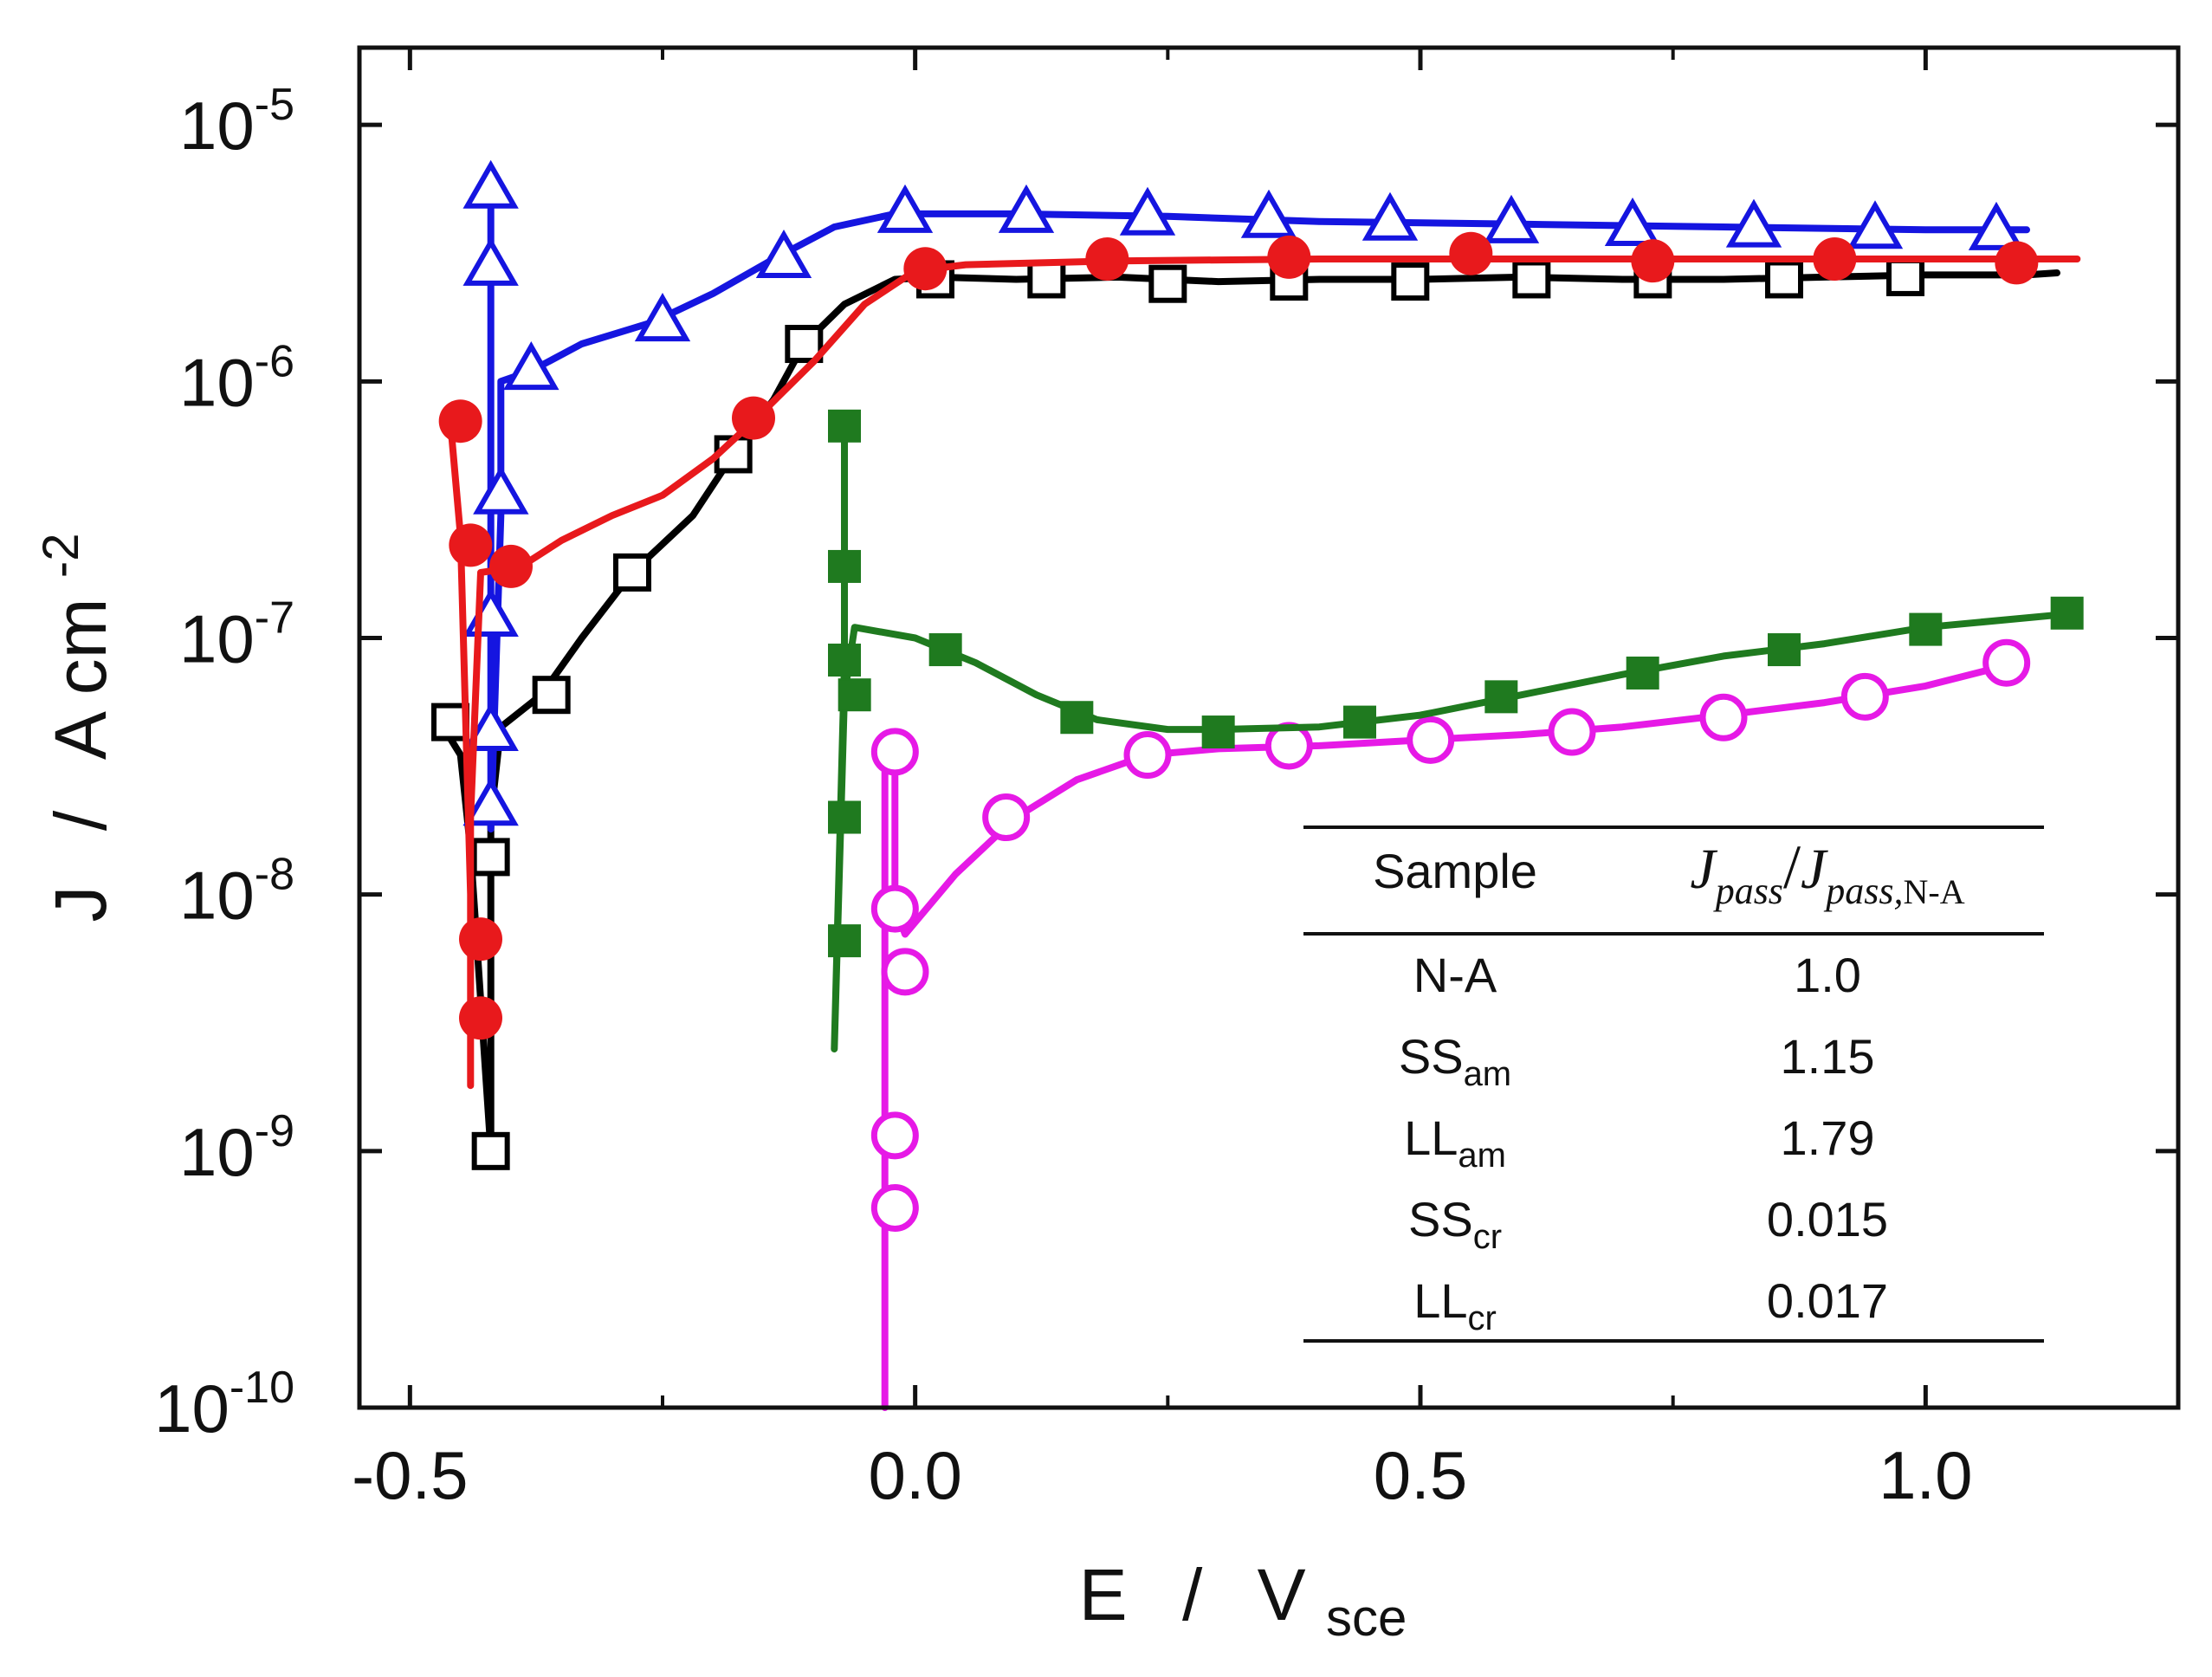 The width and height of the screenshot is (2212, 1677). Describe the element at coordinates (1192, 1595) in the screenshot. I see `x-axis-title-sep: /` at that location.